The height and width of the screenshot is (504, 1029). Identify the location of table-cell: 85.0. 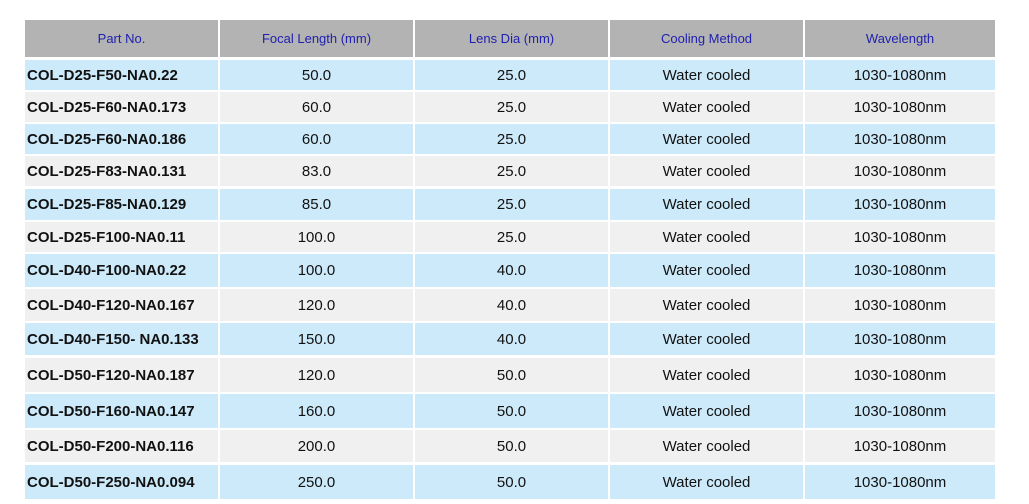
(316, 204).